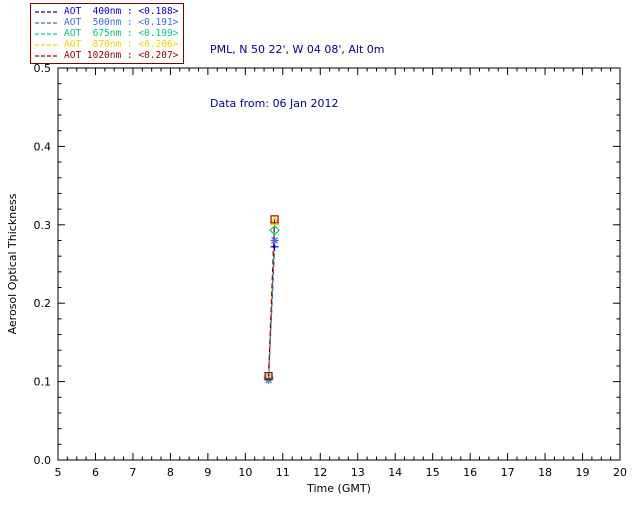 The image size is (640, 512). Describe the element at coordinates (274, 103) in the screenshot. I see `date-info: Data from: 06 Jan 2012` at that location.